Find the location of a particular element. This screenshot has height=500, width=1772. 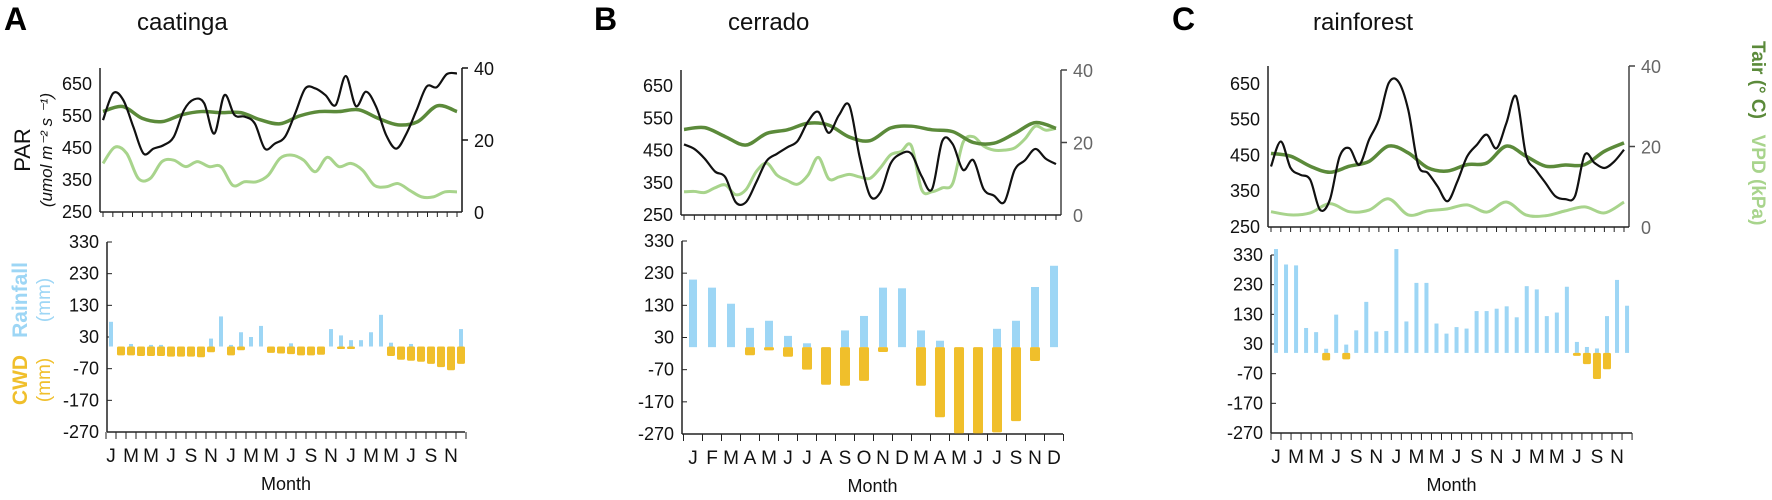

y-tick-label: 30 is located at coordinates (1253, 344).